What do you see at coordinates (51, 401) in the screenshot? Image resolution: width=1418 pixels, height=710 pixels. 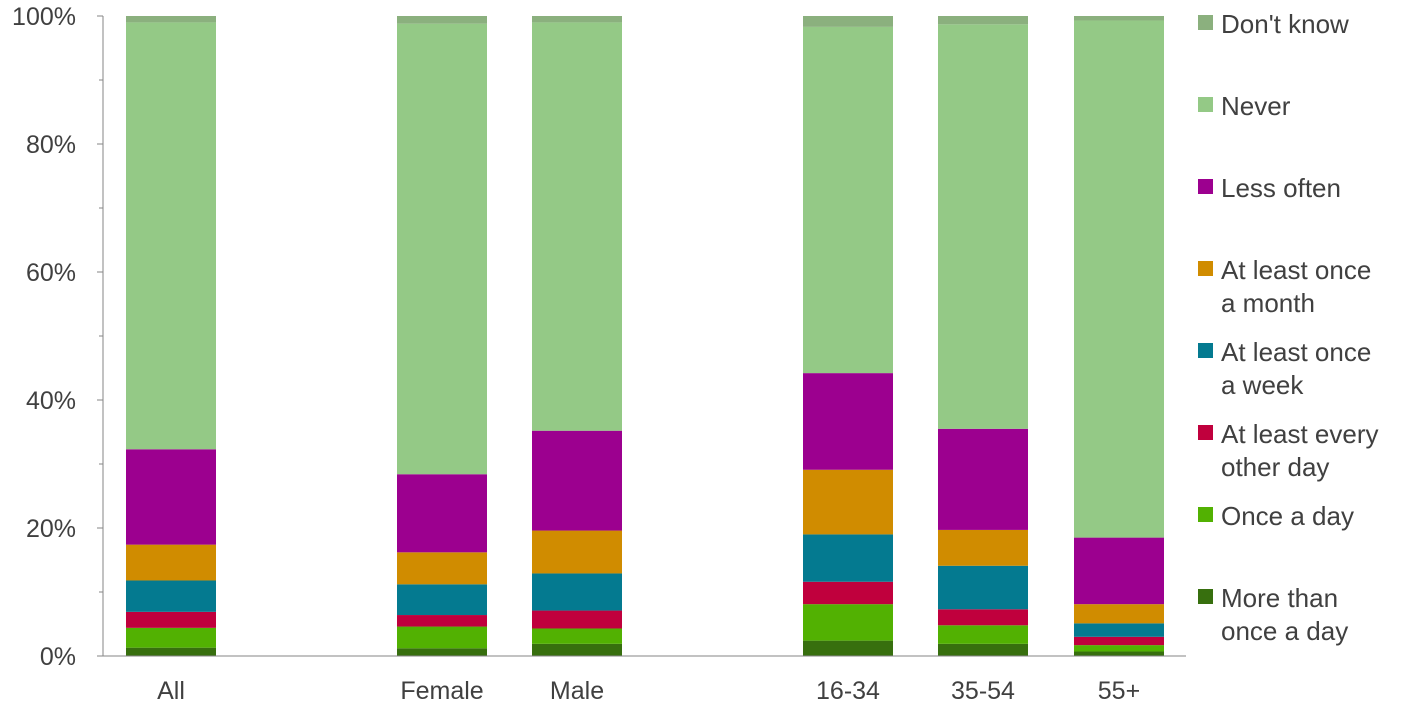 I see `y-tick-label: 40%` at bounding box center [51, 401].